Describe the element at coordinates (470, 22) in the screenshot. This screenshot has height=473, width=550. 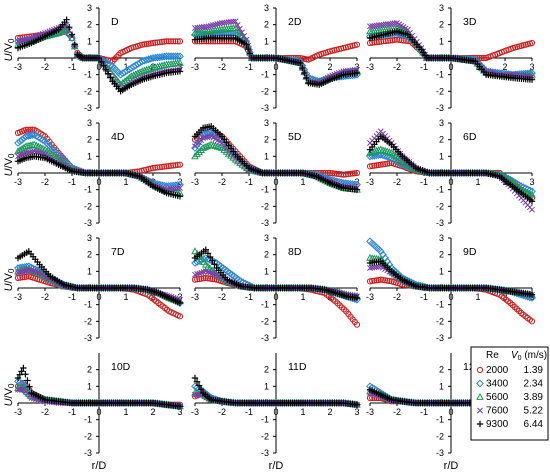
I see `panel-label: 3D` at that location.